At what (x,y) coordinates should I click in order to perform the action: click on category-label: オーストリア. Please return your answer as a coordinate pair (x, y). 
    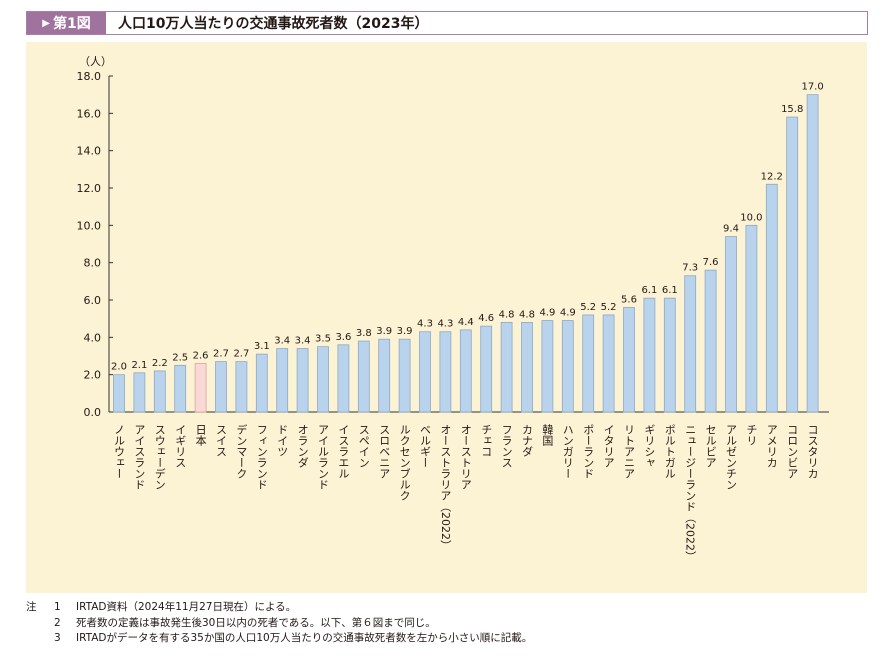
    Looking at the image, I should click on (465, 457).